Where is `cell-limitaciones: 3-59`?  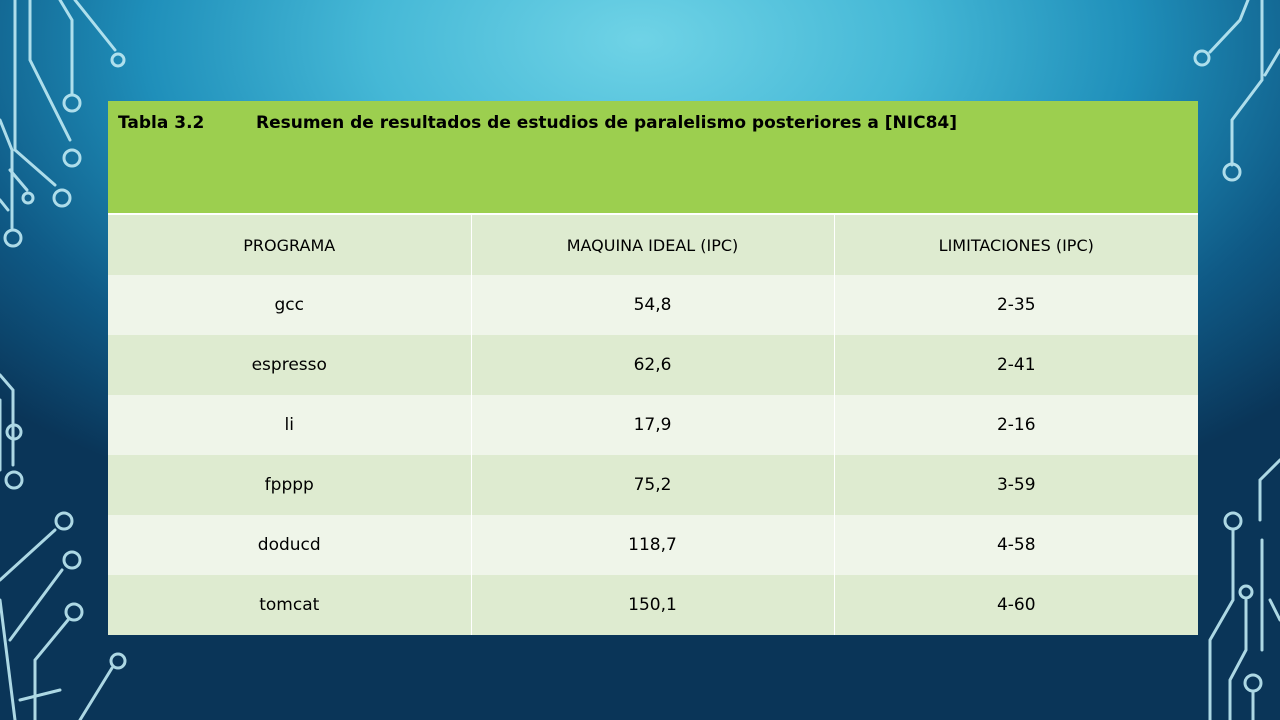
cell-limitaciones: 3-59 is located at coordinates (1016, 485).